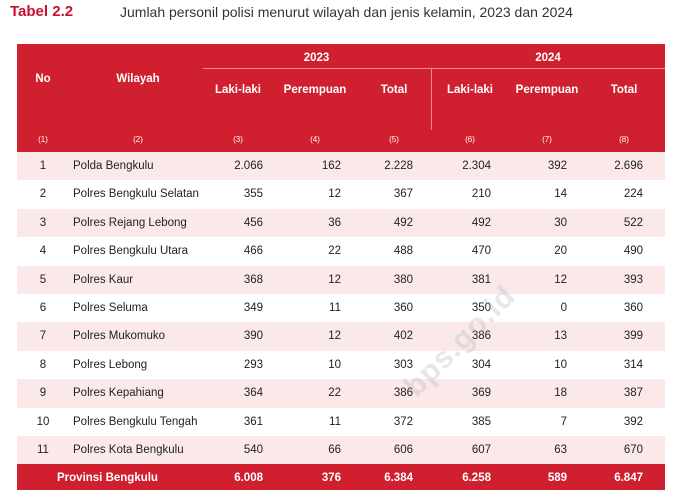 This screenshot has width=673, height=490. Describe the element at coordinates (135, 421) in the screenshot. I see `row-wilayah: Polres Bengkulu Tengah` at that location.